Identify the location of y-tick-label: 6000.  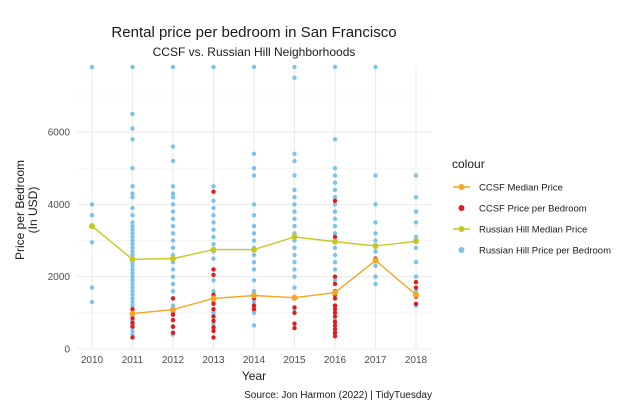
(59, 133).